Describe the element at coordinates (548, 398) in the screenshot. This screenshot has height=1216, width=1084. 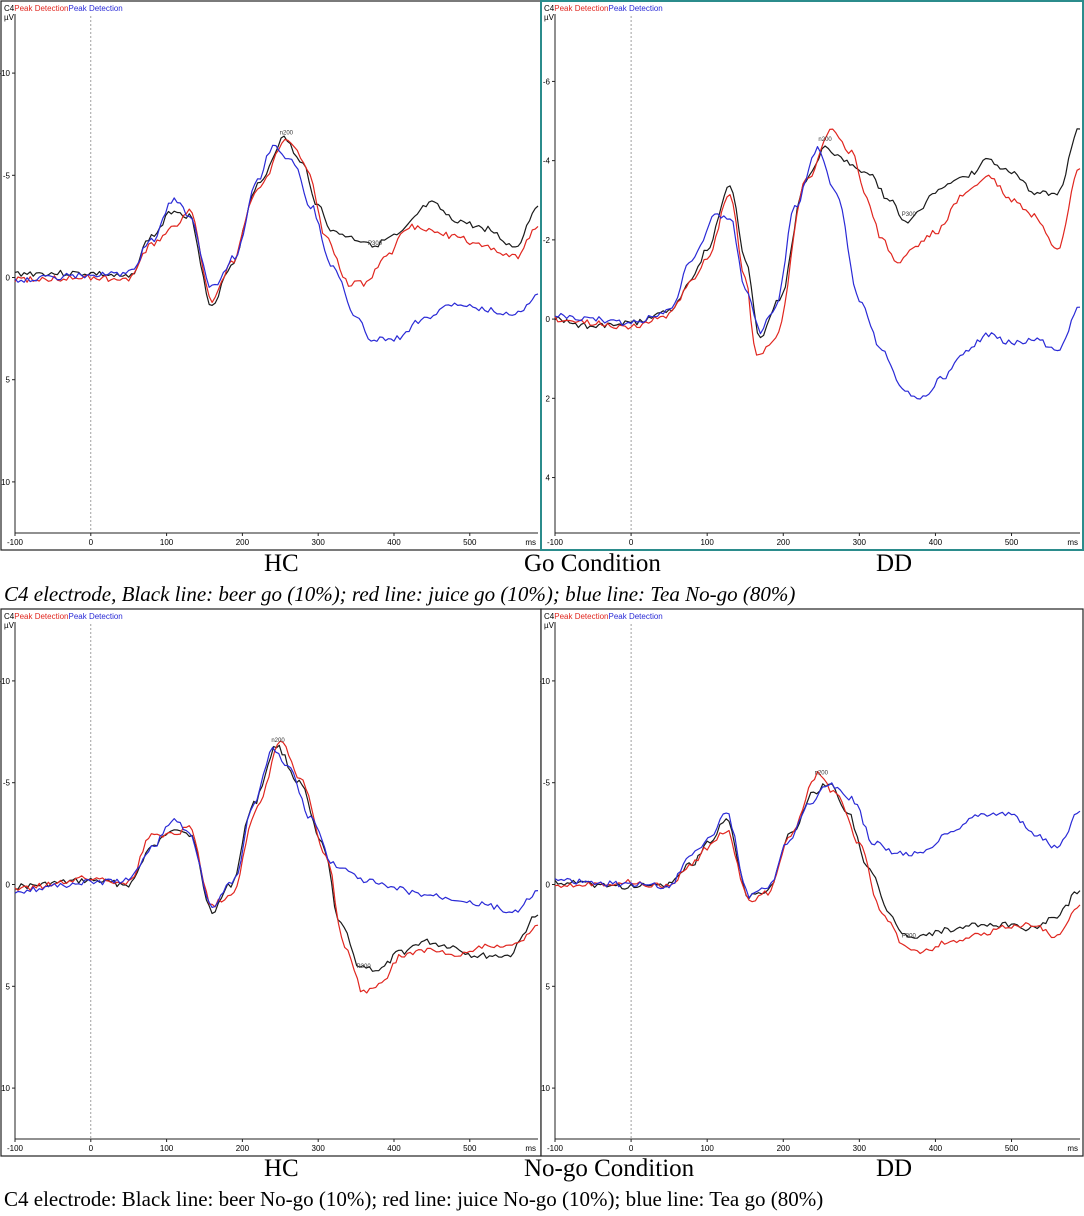
I see `y-tick-label: 2` at that location.